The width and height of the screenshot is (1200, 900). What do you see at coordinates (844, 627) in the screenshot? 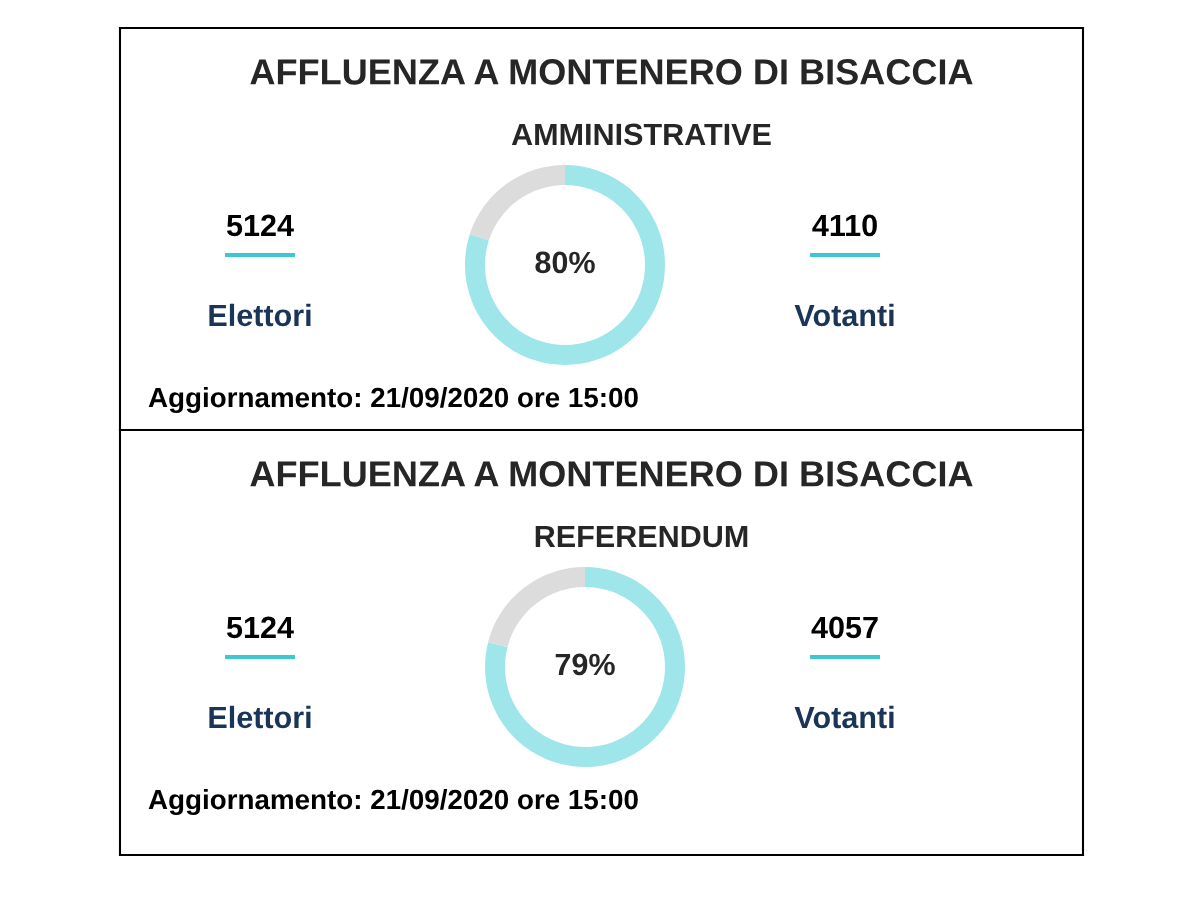
I see `text: 4057` at bounding box center [844, 627].